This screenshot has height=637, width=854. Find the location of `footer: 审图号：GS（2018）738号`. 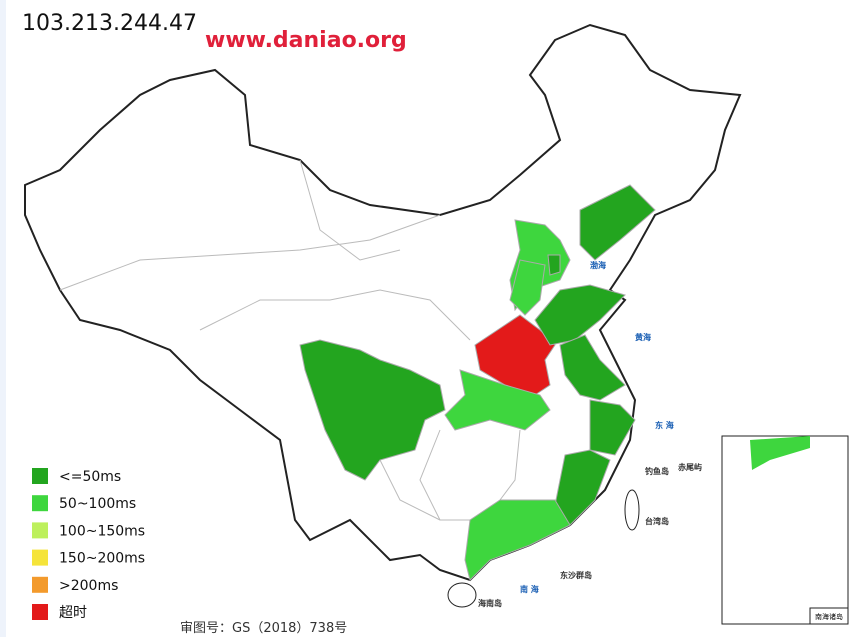

footer: 审图号：GS（2018）738号 is located at coordinates (263, 628).